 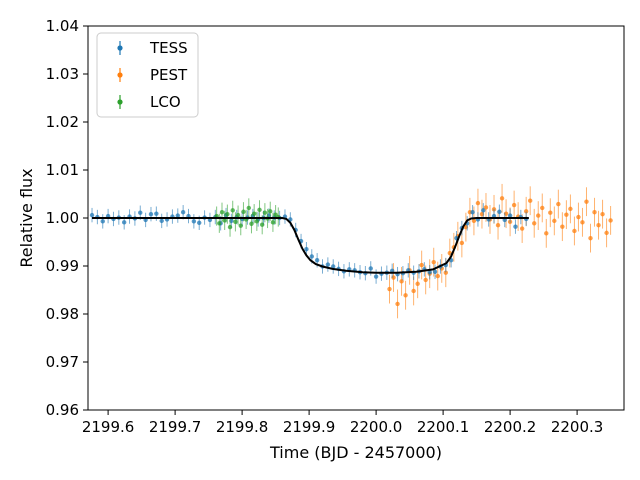 What do you see at coordinates (62, 314) in the screenshot?
I see `y-tick-label: 0.98` at bounding box center [62, 314].